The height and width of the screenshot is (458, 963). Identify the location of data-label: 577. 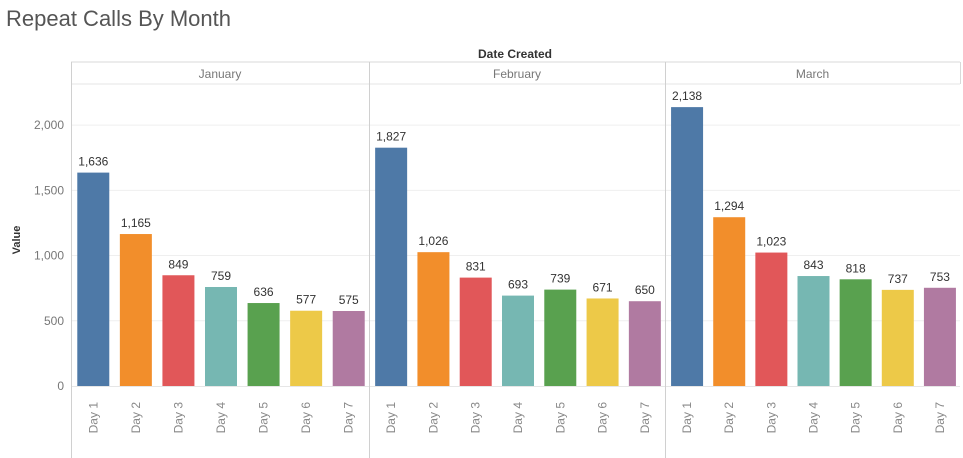
(306, 300).